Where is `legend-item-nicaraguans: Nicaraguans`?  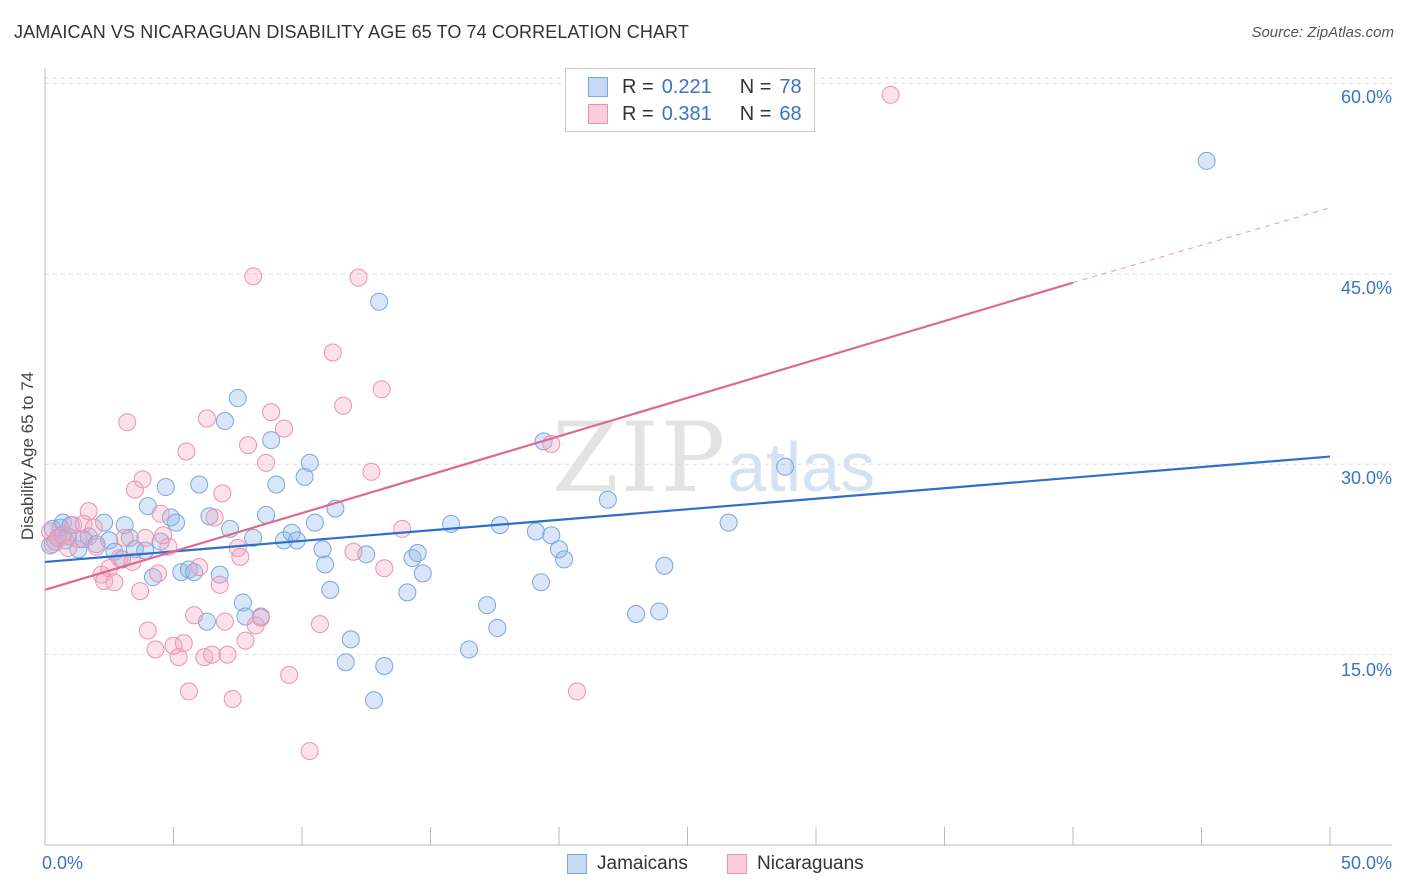
legend-item-nicaraguans: Nicaraguans is located at coordinates (795, 864).